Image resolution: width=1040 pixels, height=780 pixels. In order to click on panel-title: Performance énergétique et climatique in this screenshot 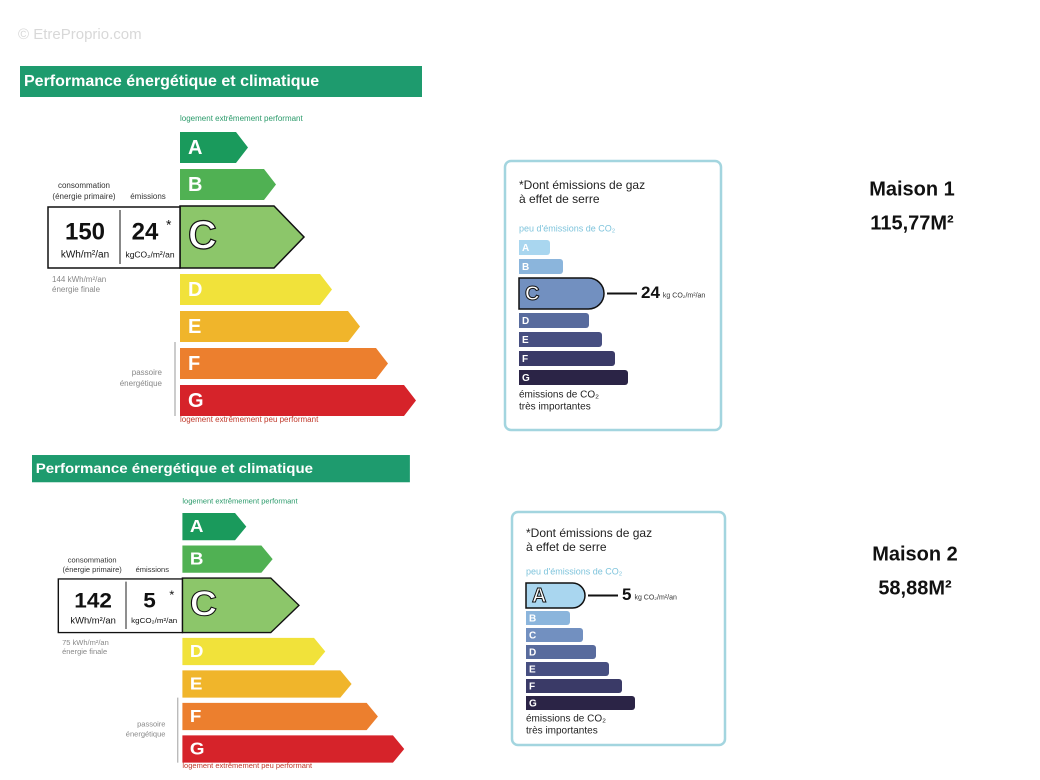, I will do `click(171, 81)`.